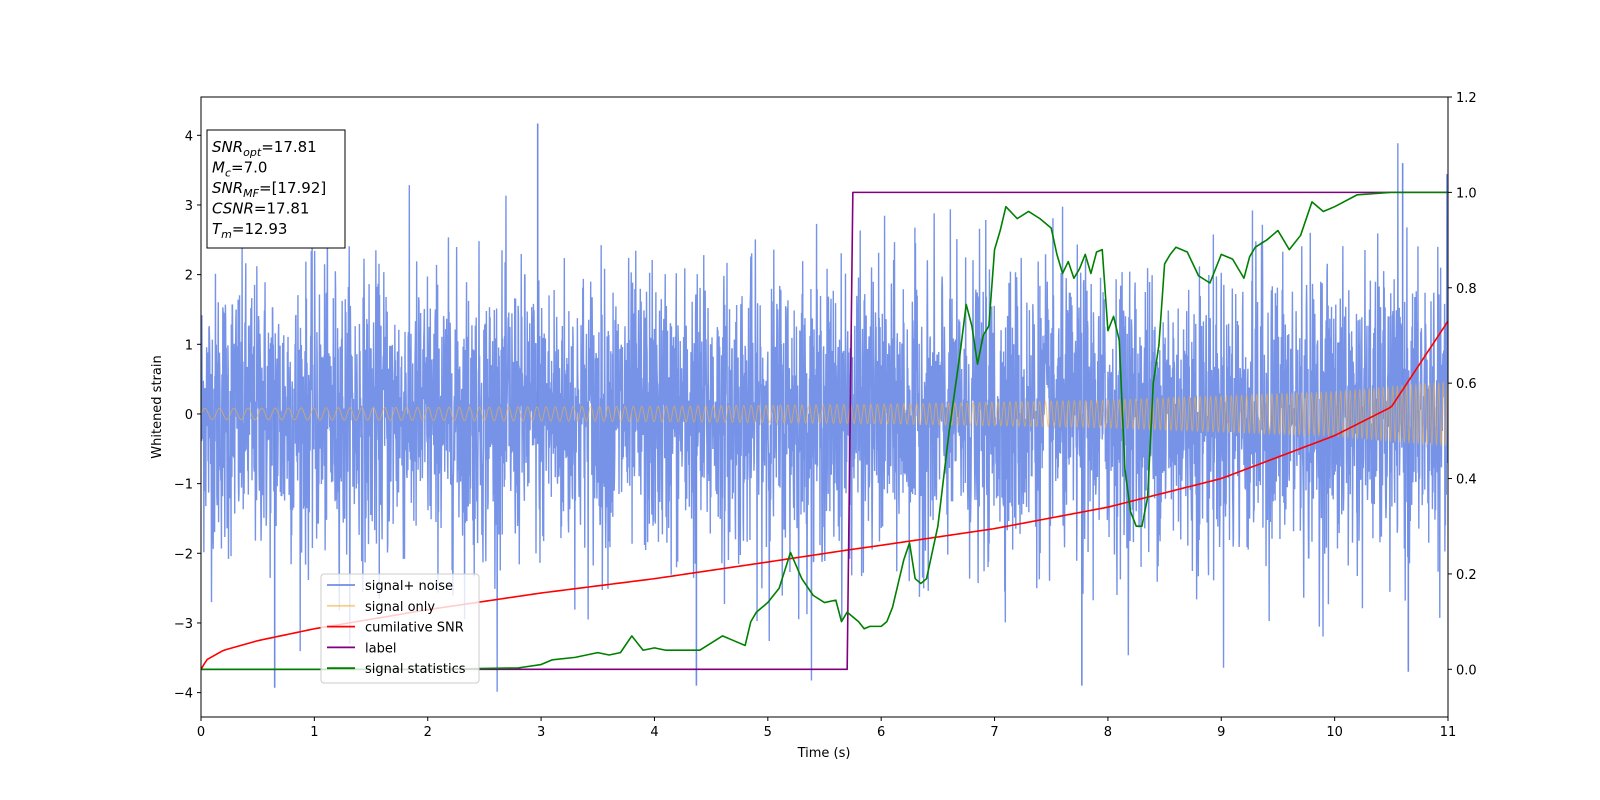 This screenshot has width=1600, height=800. What do you see at coordinates (1448, 732) in the screenshot?
I see `x-tick-label: 11` at bounding box center [1448, 732].